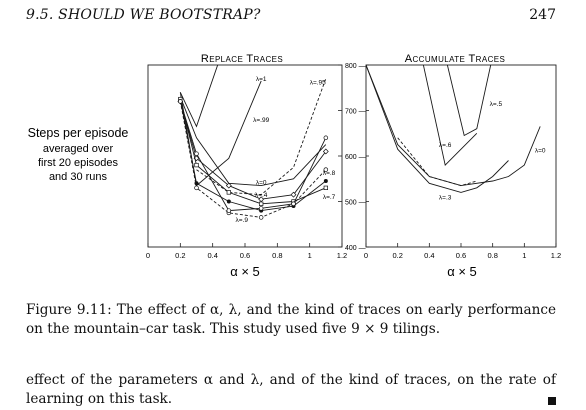 This screenshot has height=410, width=586. I want to click on replace-y-tick-label: 800 —, so click(355, 66).